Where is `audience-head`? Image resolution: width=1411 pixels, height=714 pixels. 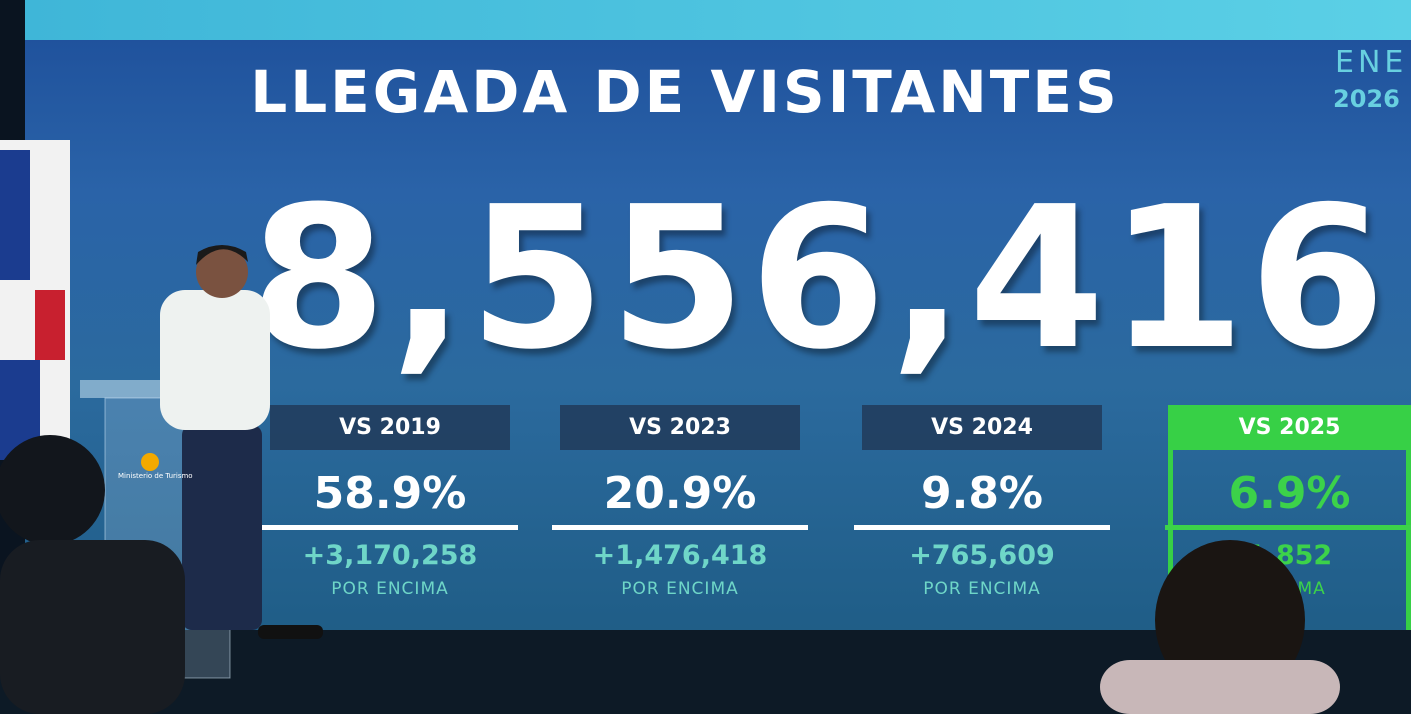 audience-head is located at coordinates (52, 490).